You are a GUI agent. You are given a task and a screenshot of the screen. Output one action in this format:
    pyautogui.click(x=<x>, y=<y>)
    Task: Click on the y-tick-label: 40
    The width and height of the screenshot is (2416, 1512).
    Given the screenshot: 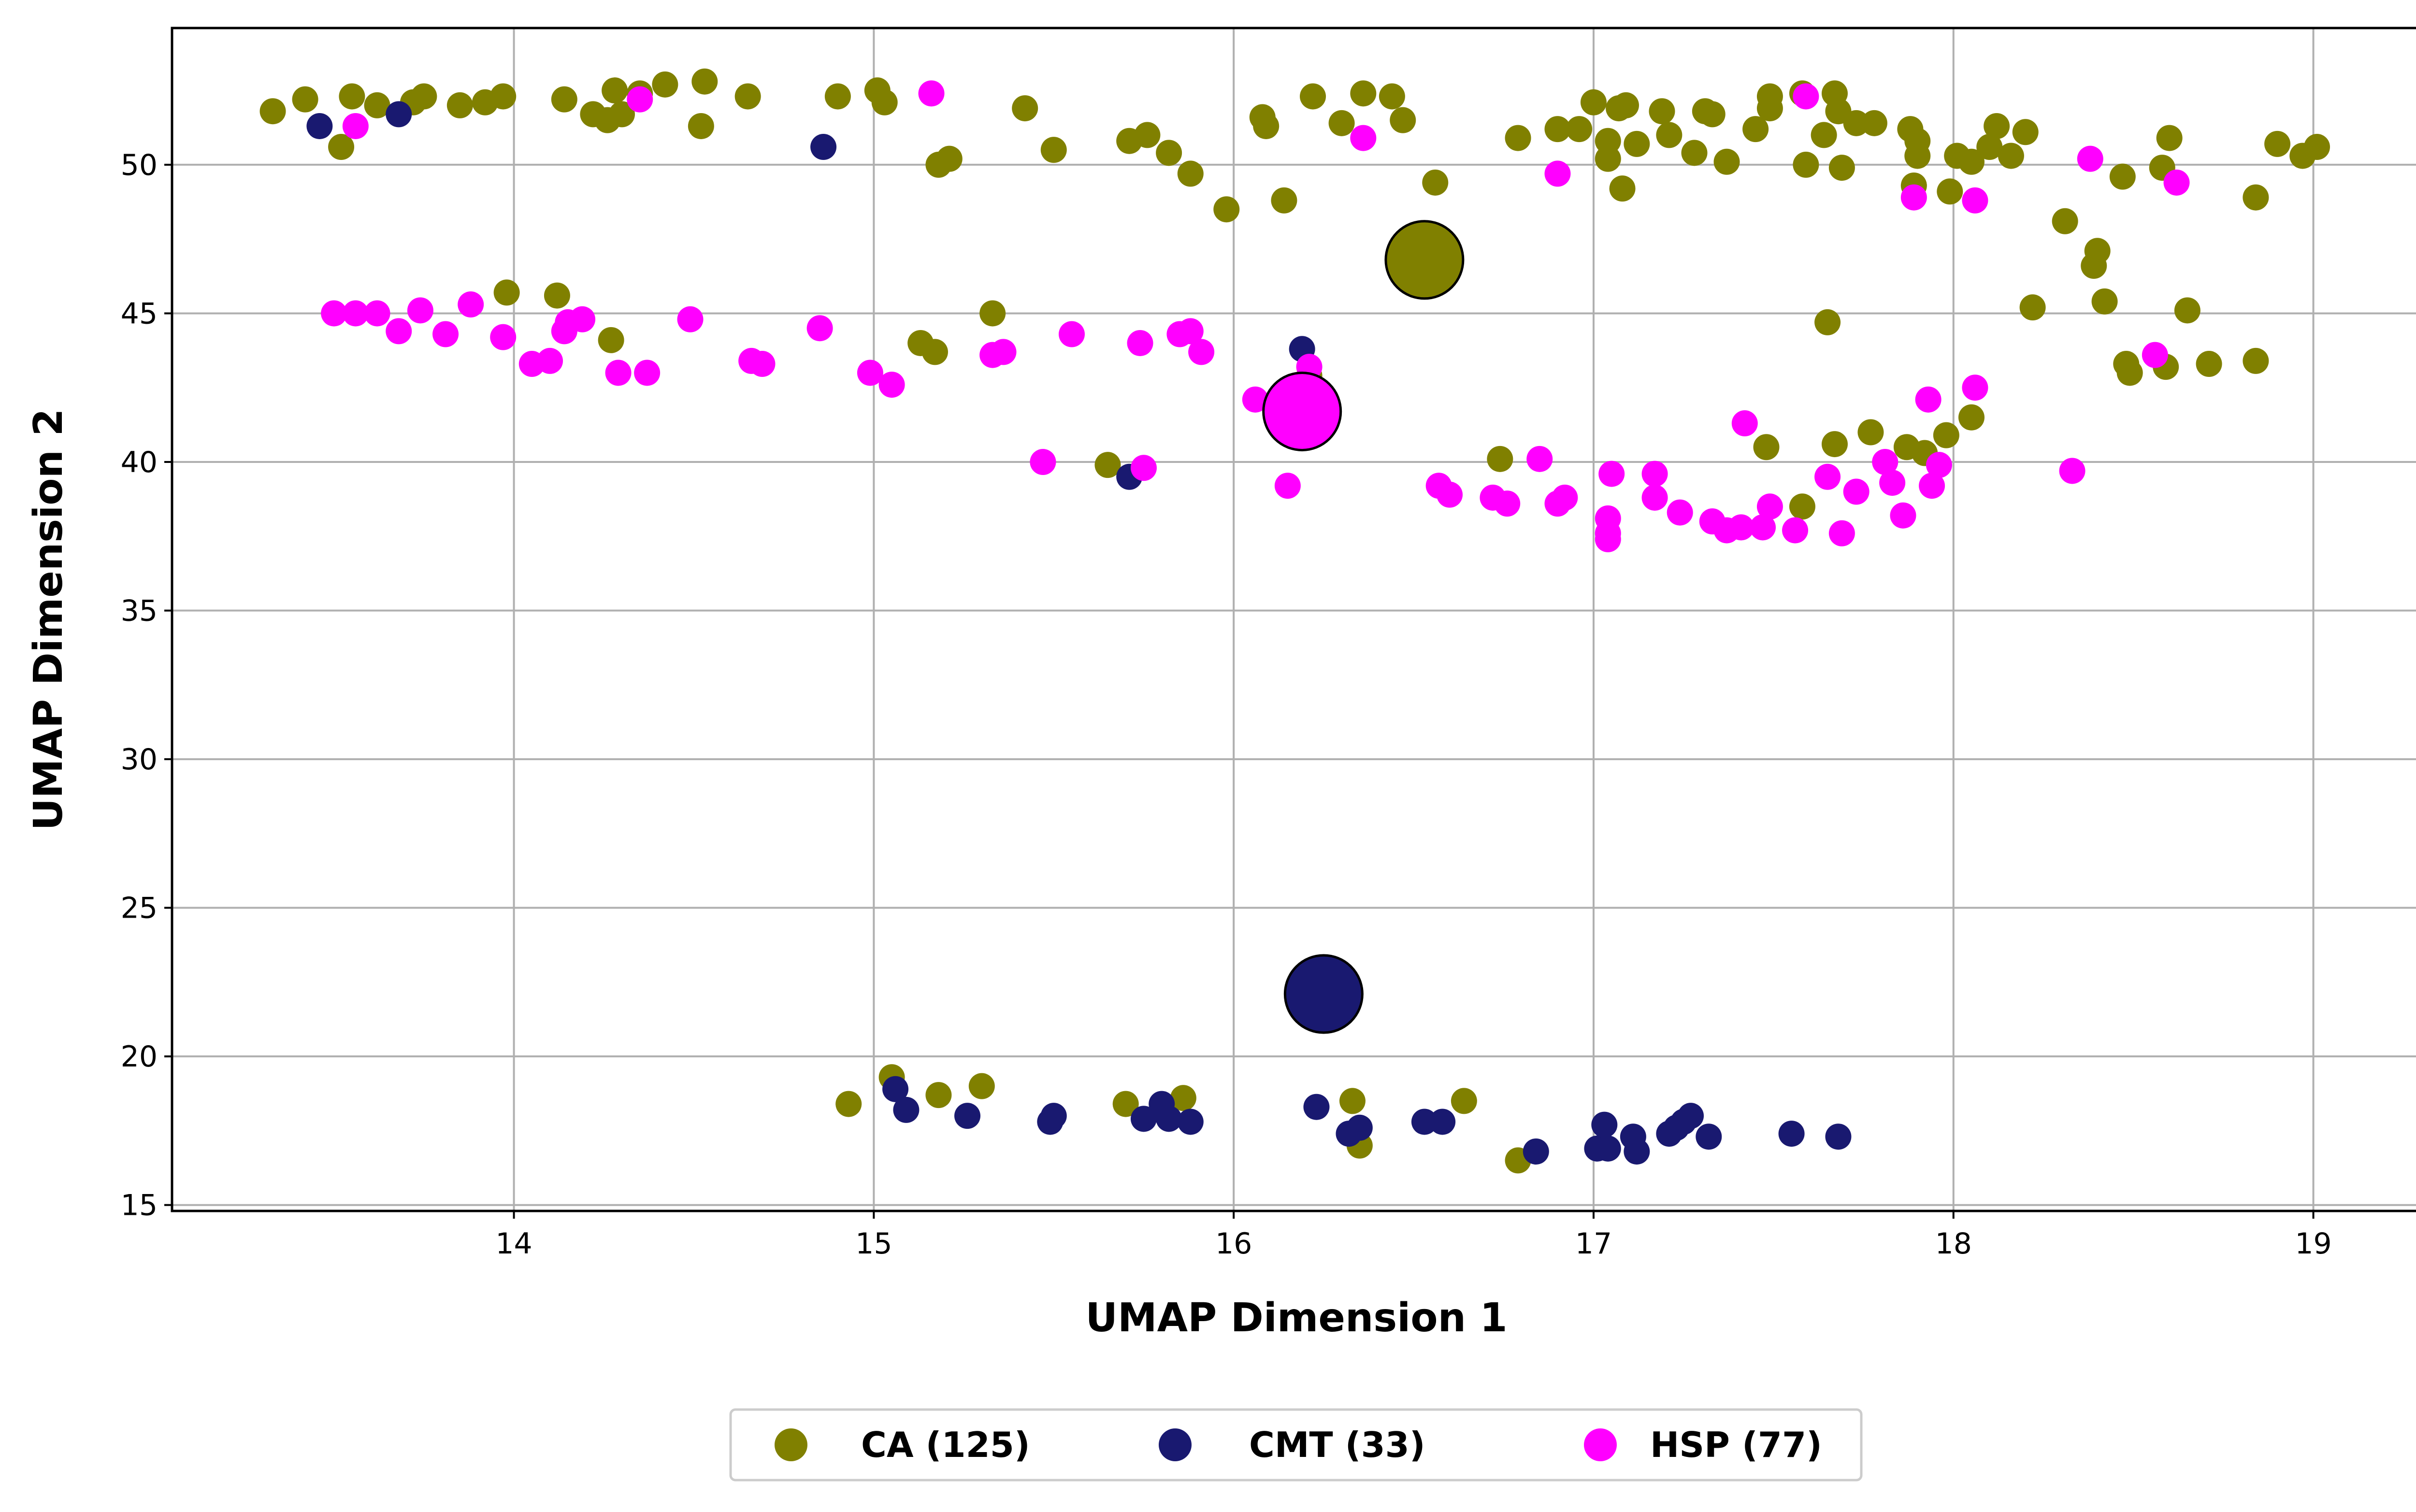 What is the action you would take?
    pyautogui.click(x=139, y=463)
    